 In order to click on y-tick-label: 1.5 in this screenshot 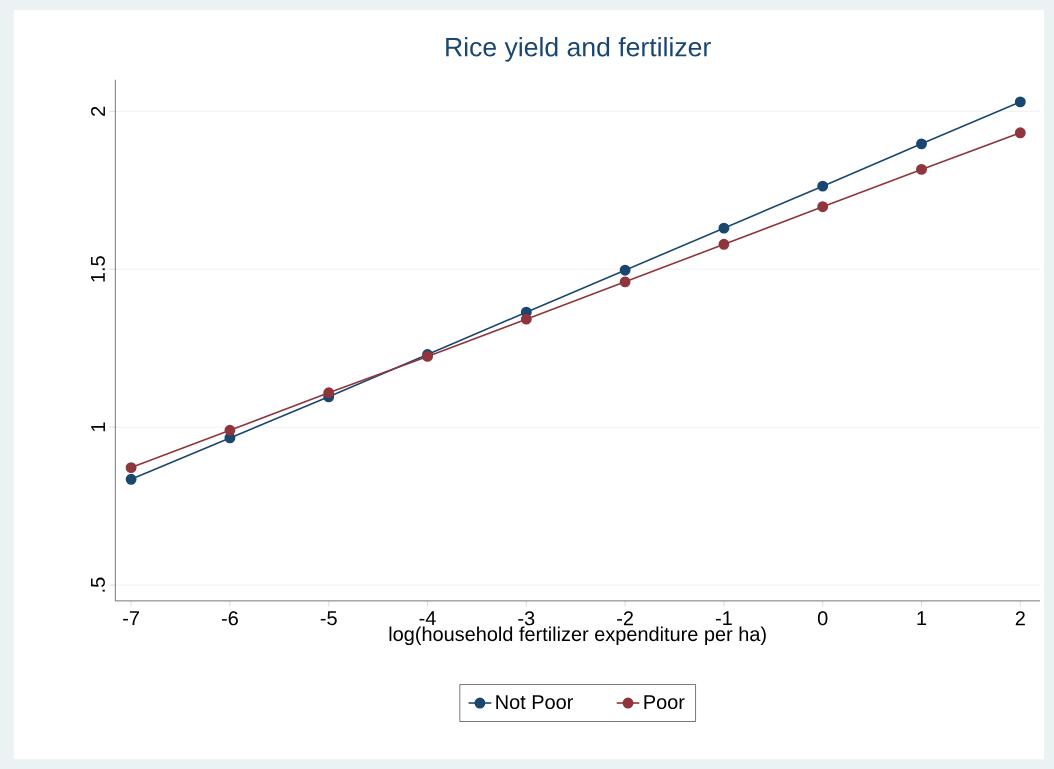, I will do `click(98, 269)`.